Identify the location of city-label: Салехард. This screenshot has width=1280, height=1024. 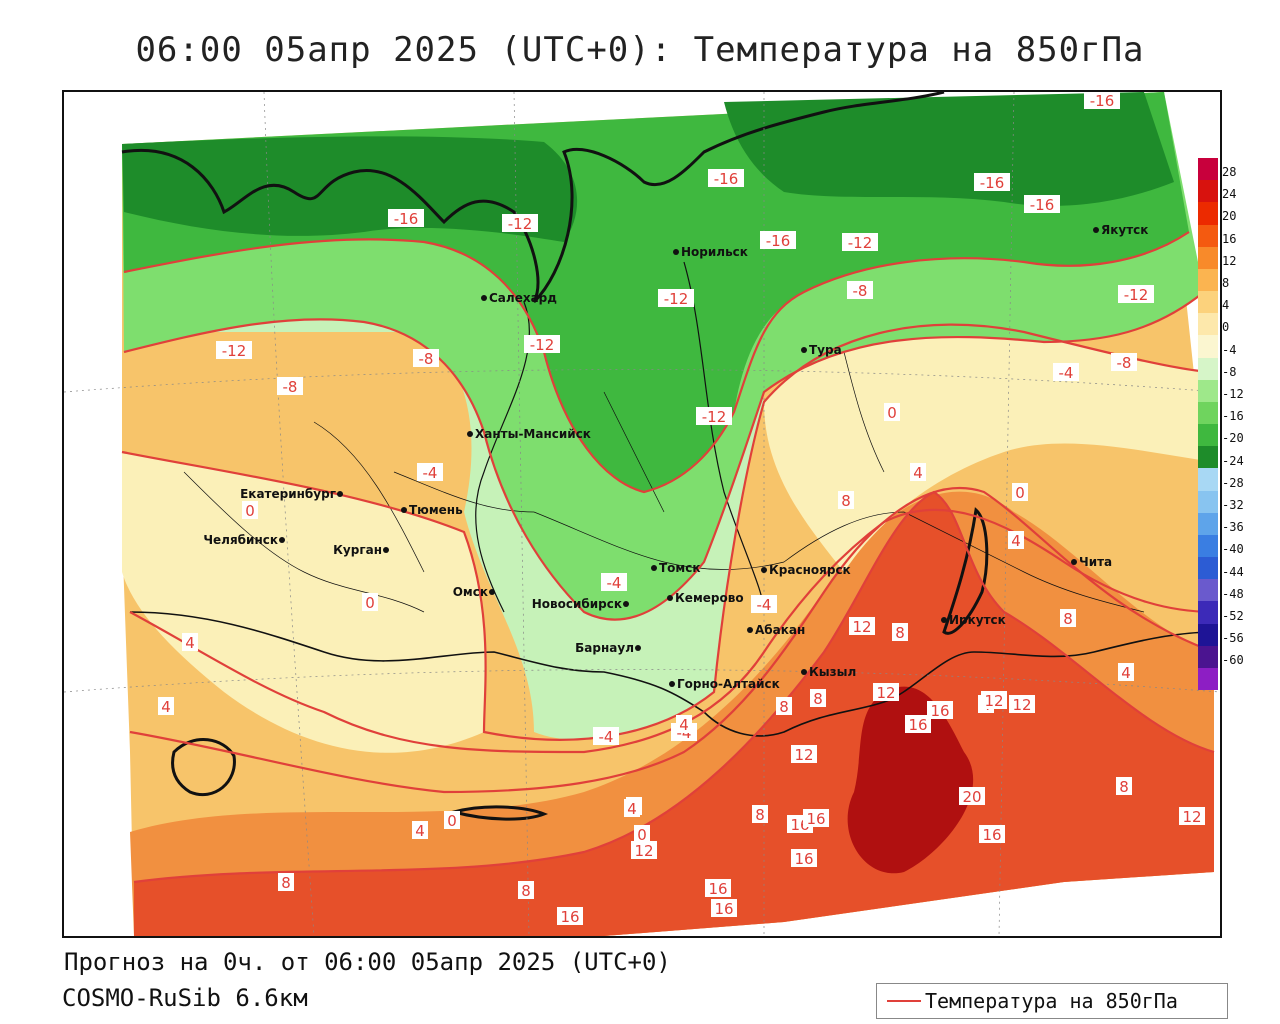
(523, 298).